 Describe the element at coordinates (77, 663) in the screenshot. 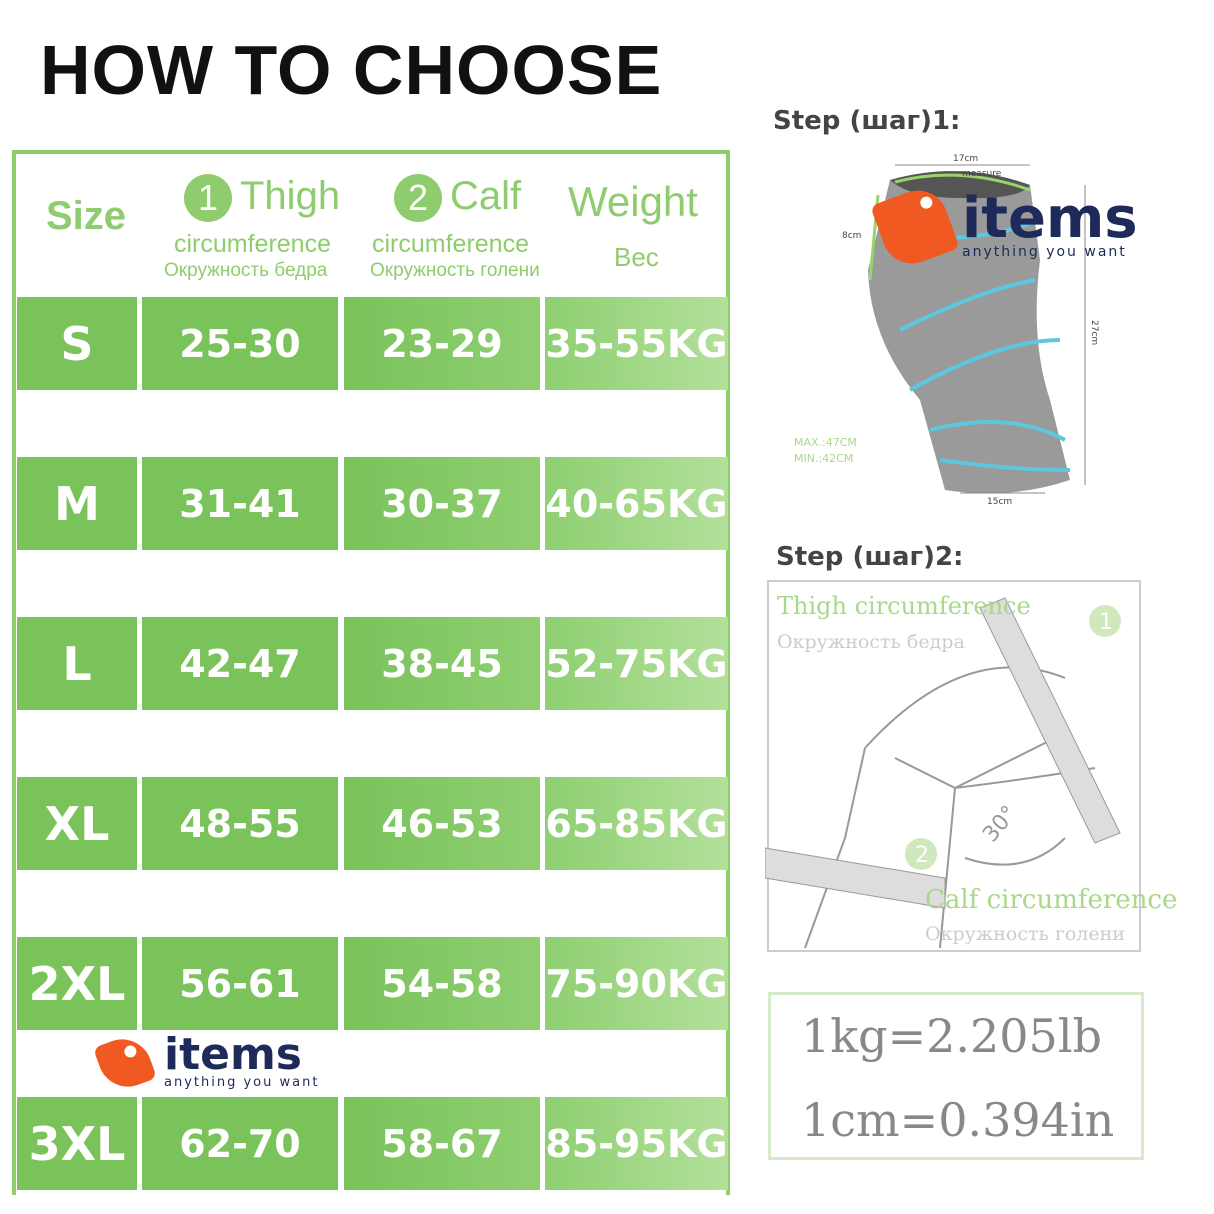

I see `cell-size: L` at that location.